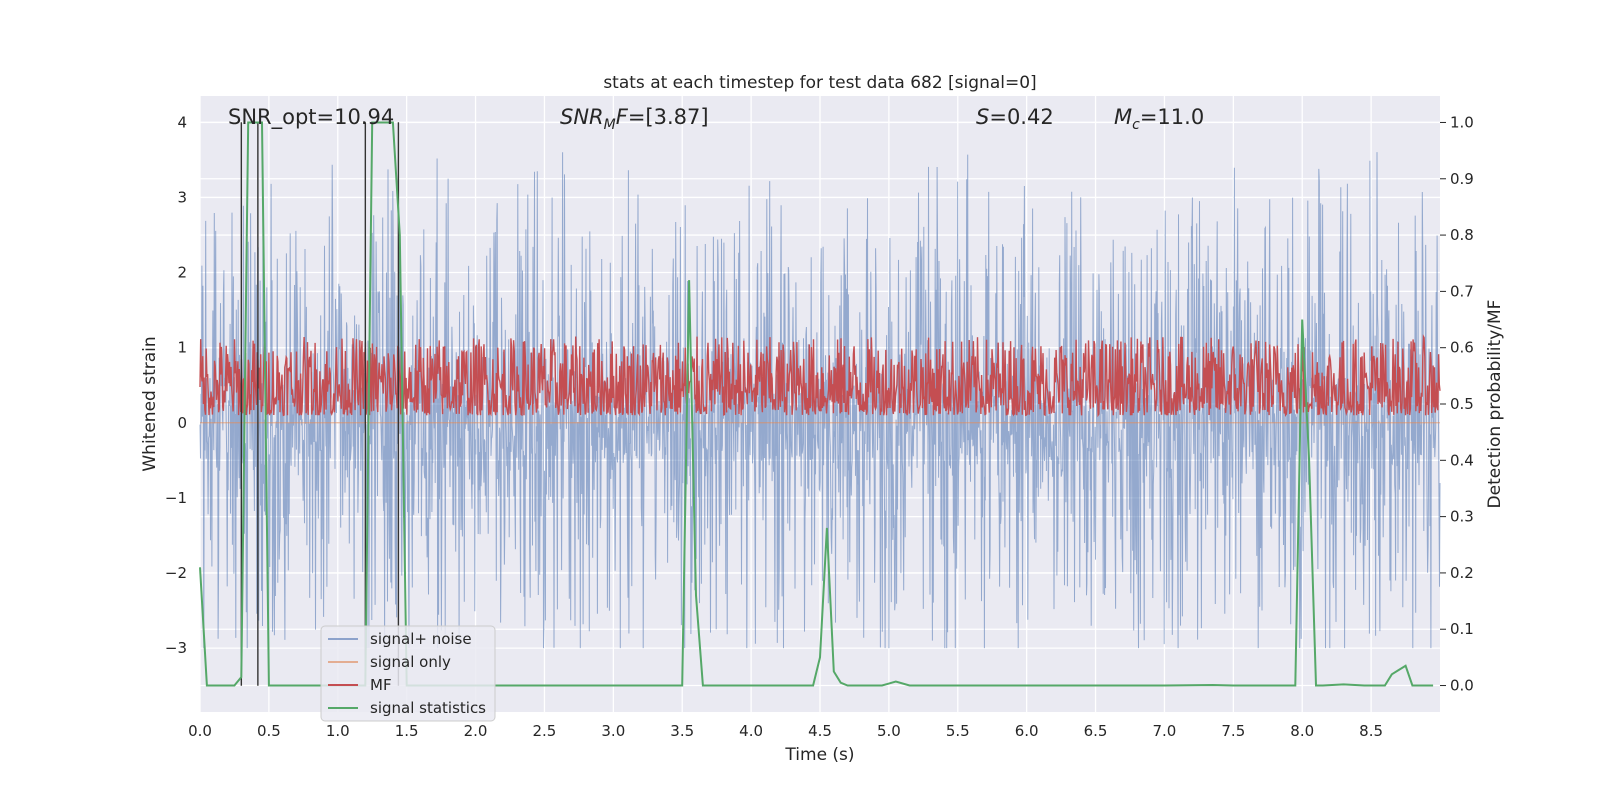 Image resolution: width=1600 pixels, height=805 pixels. Describe the element at coordinates (889, 731) in the screenshot. I see `x-tick-label: 5.0` at that location.